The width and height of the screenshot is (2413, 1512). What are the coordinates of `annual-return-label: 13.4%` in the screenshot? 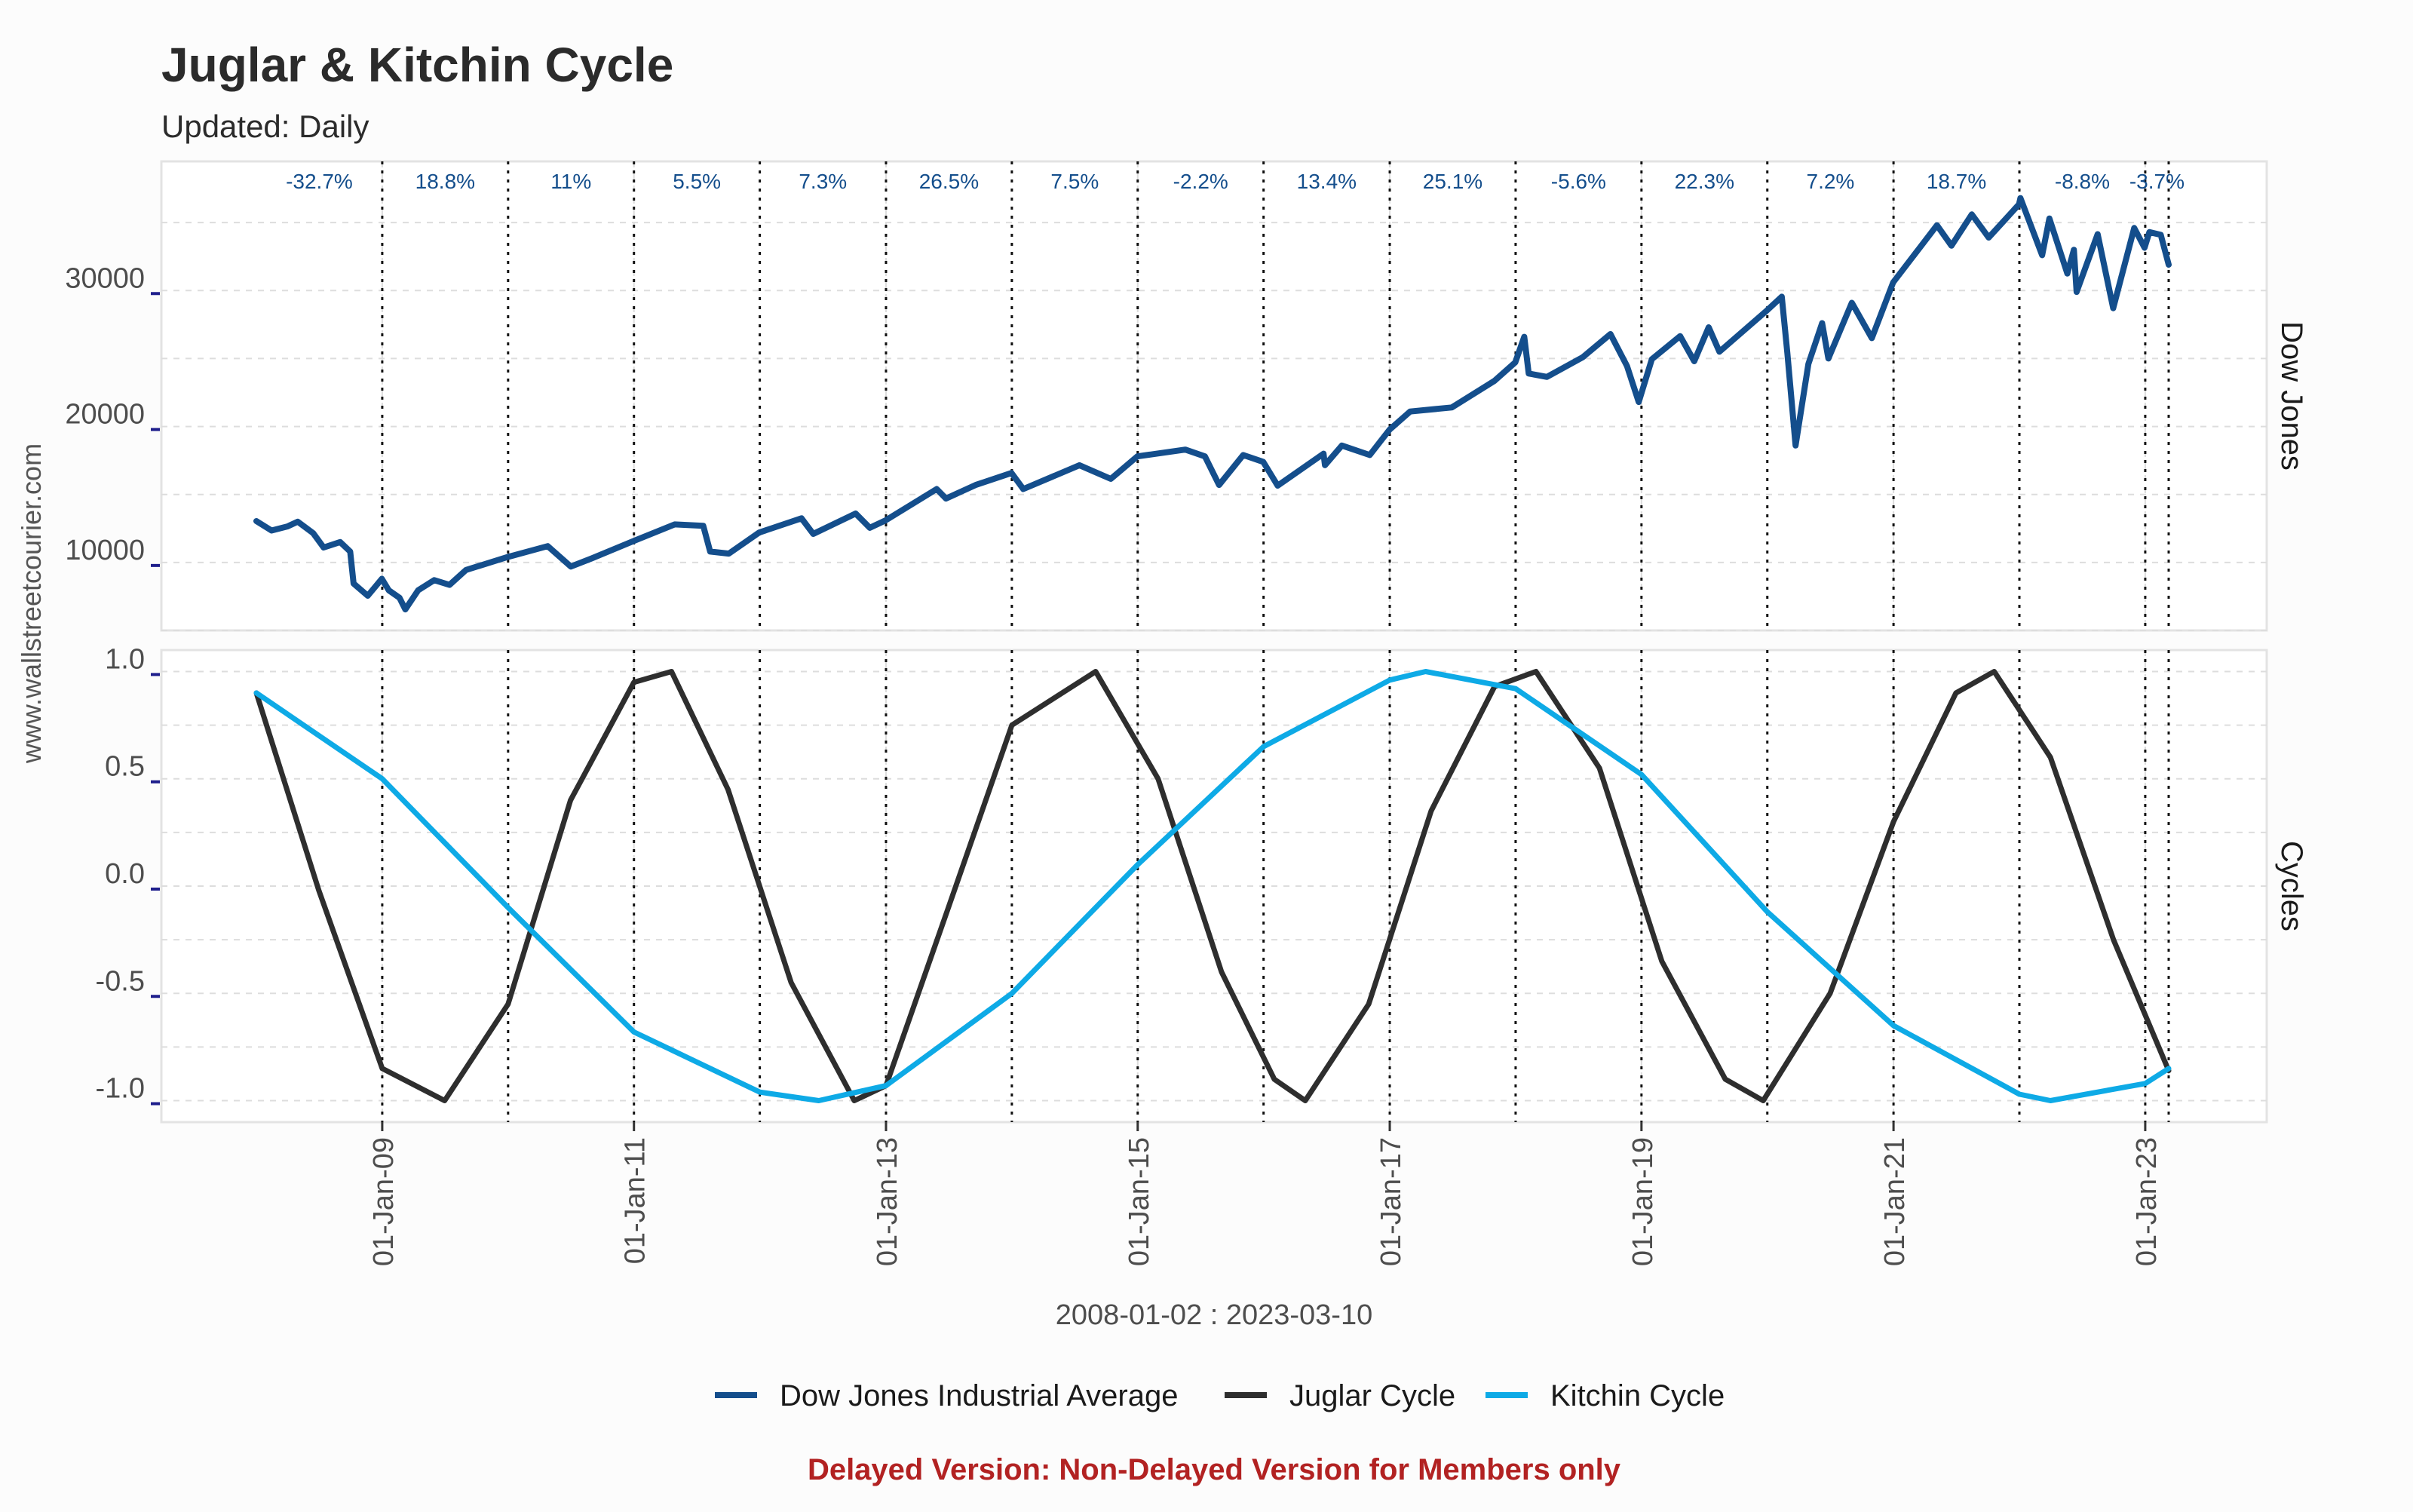 It's located at (1327, 181).